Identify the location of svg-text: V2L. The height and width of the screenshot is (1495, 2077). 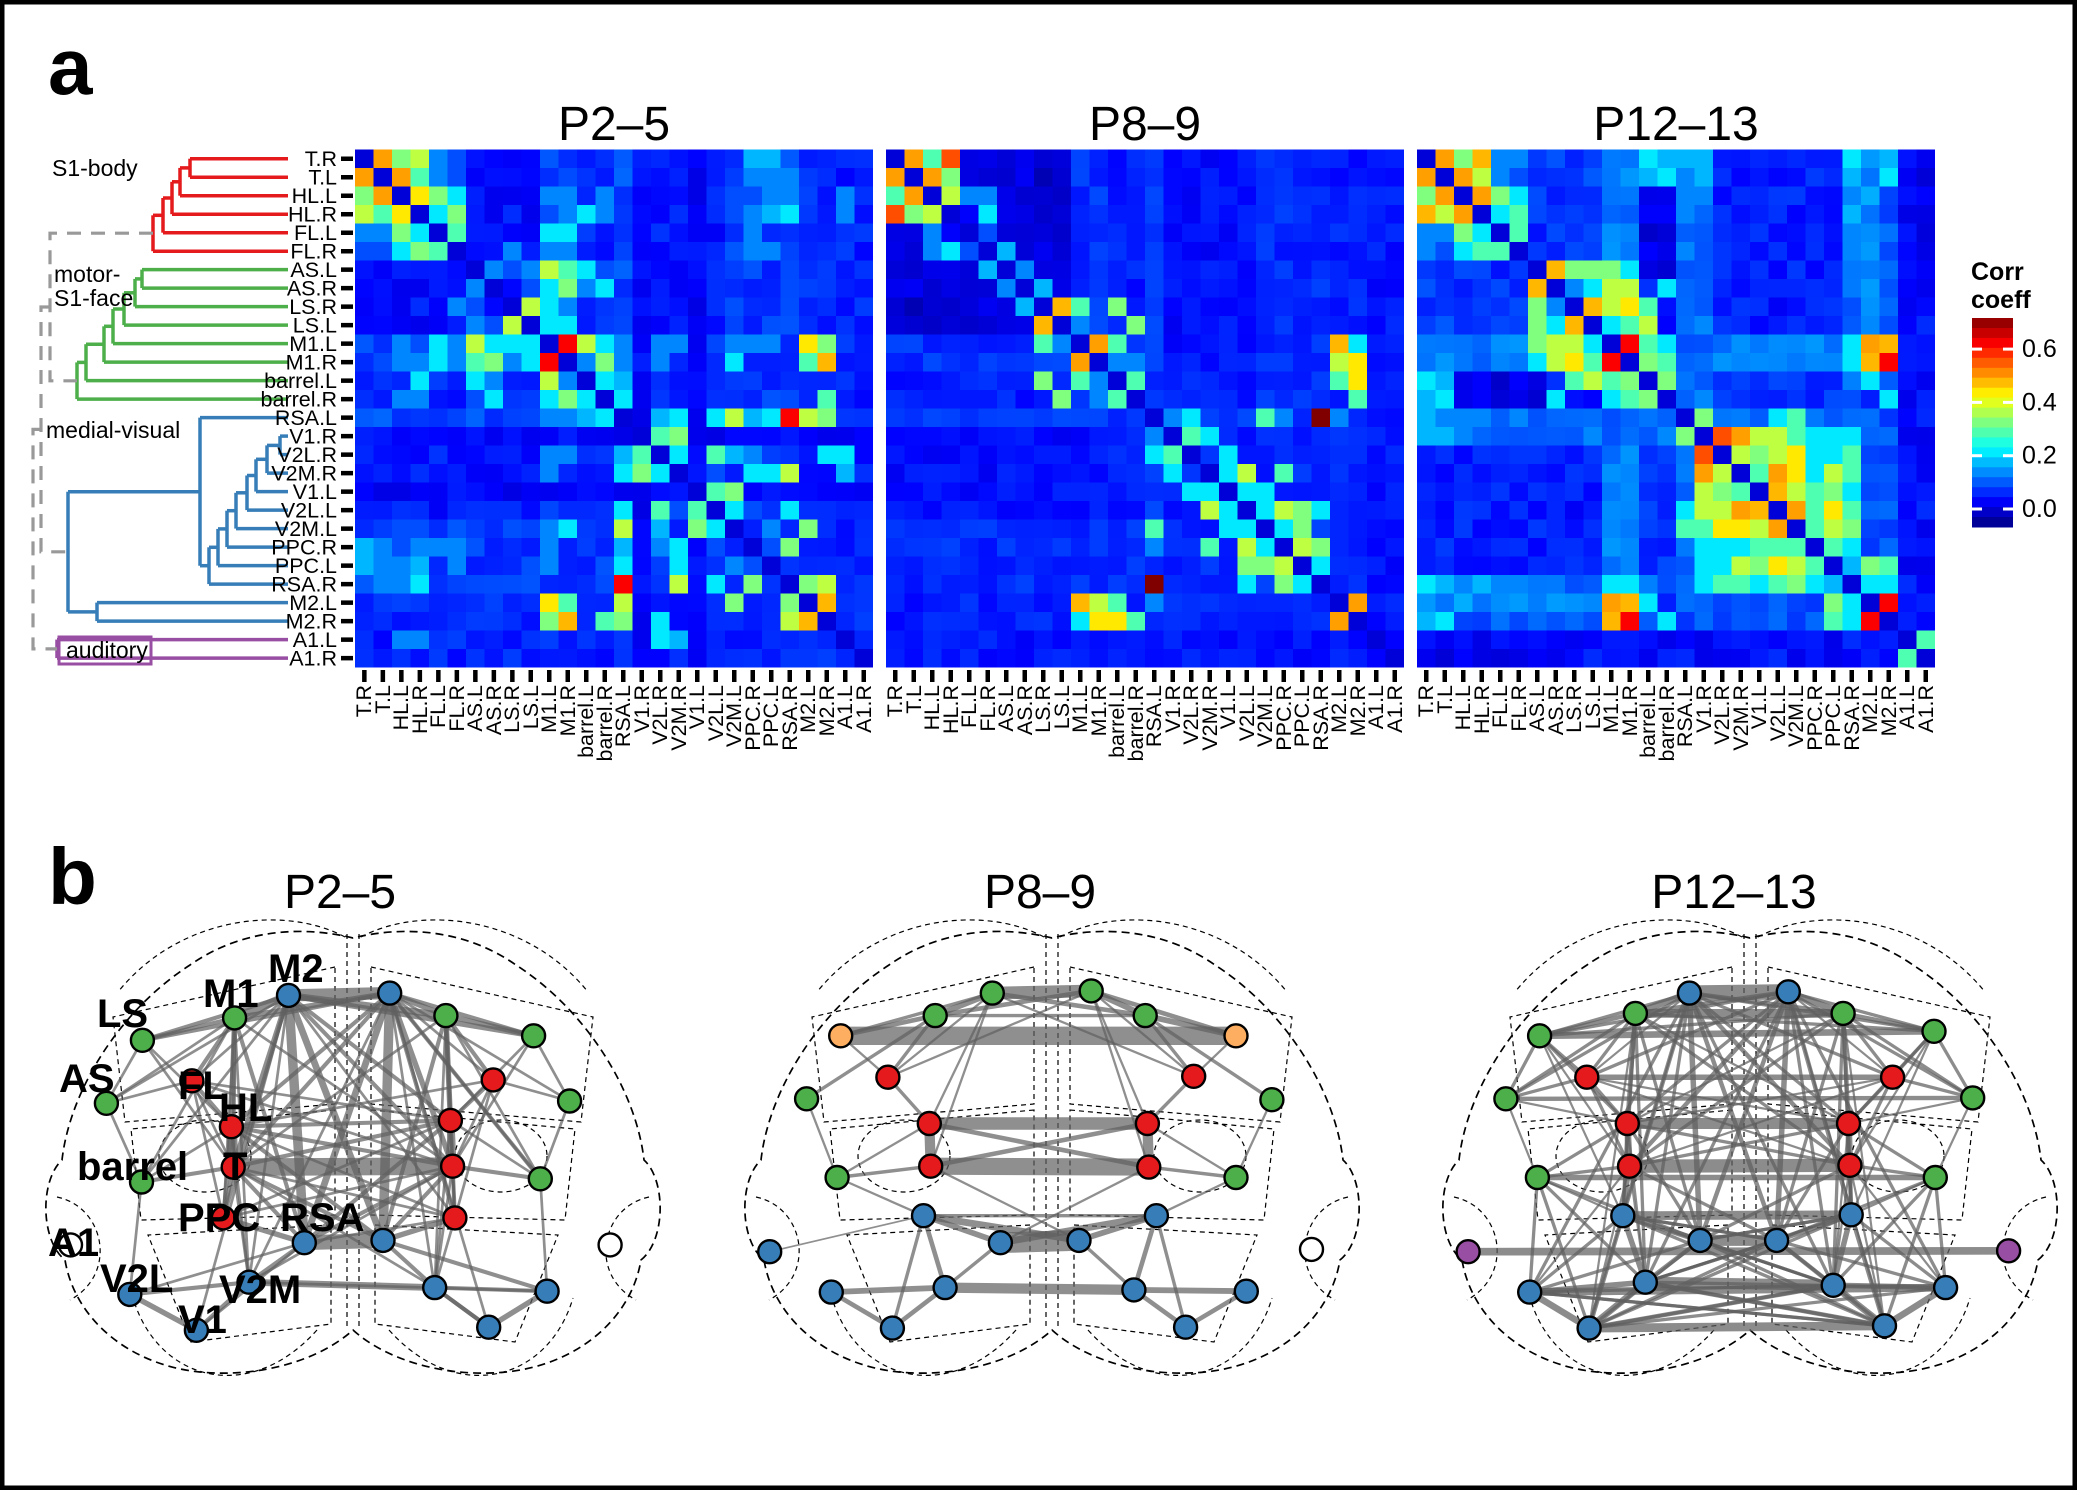
(136, 1279).